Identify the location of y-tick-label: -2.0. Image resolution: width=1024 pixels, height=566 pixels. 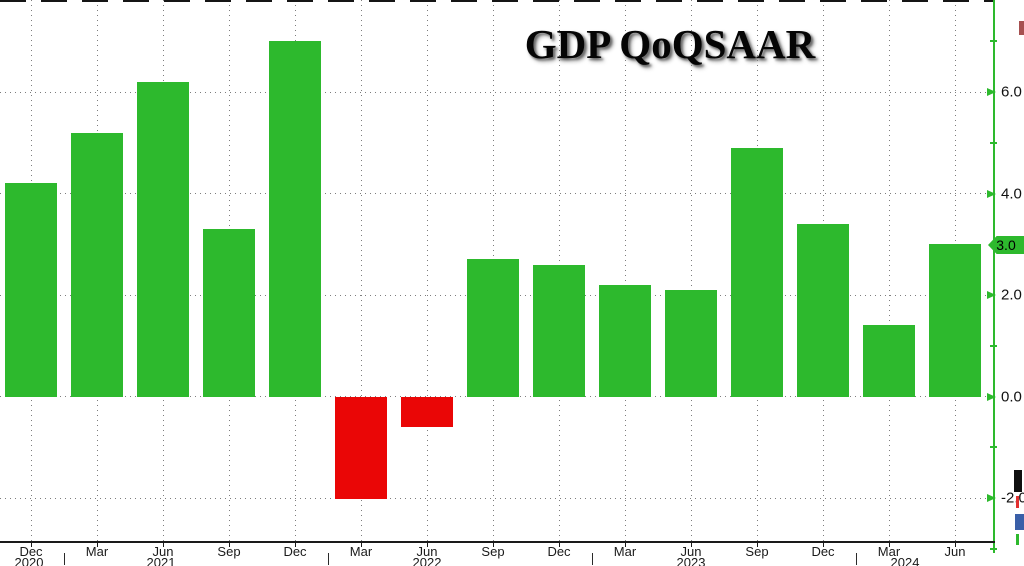
(1012, 498).